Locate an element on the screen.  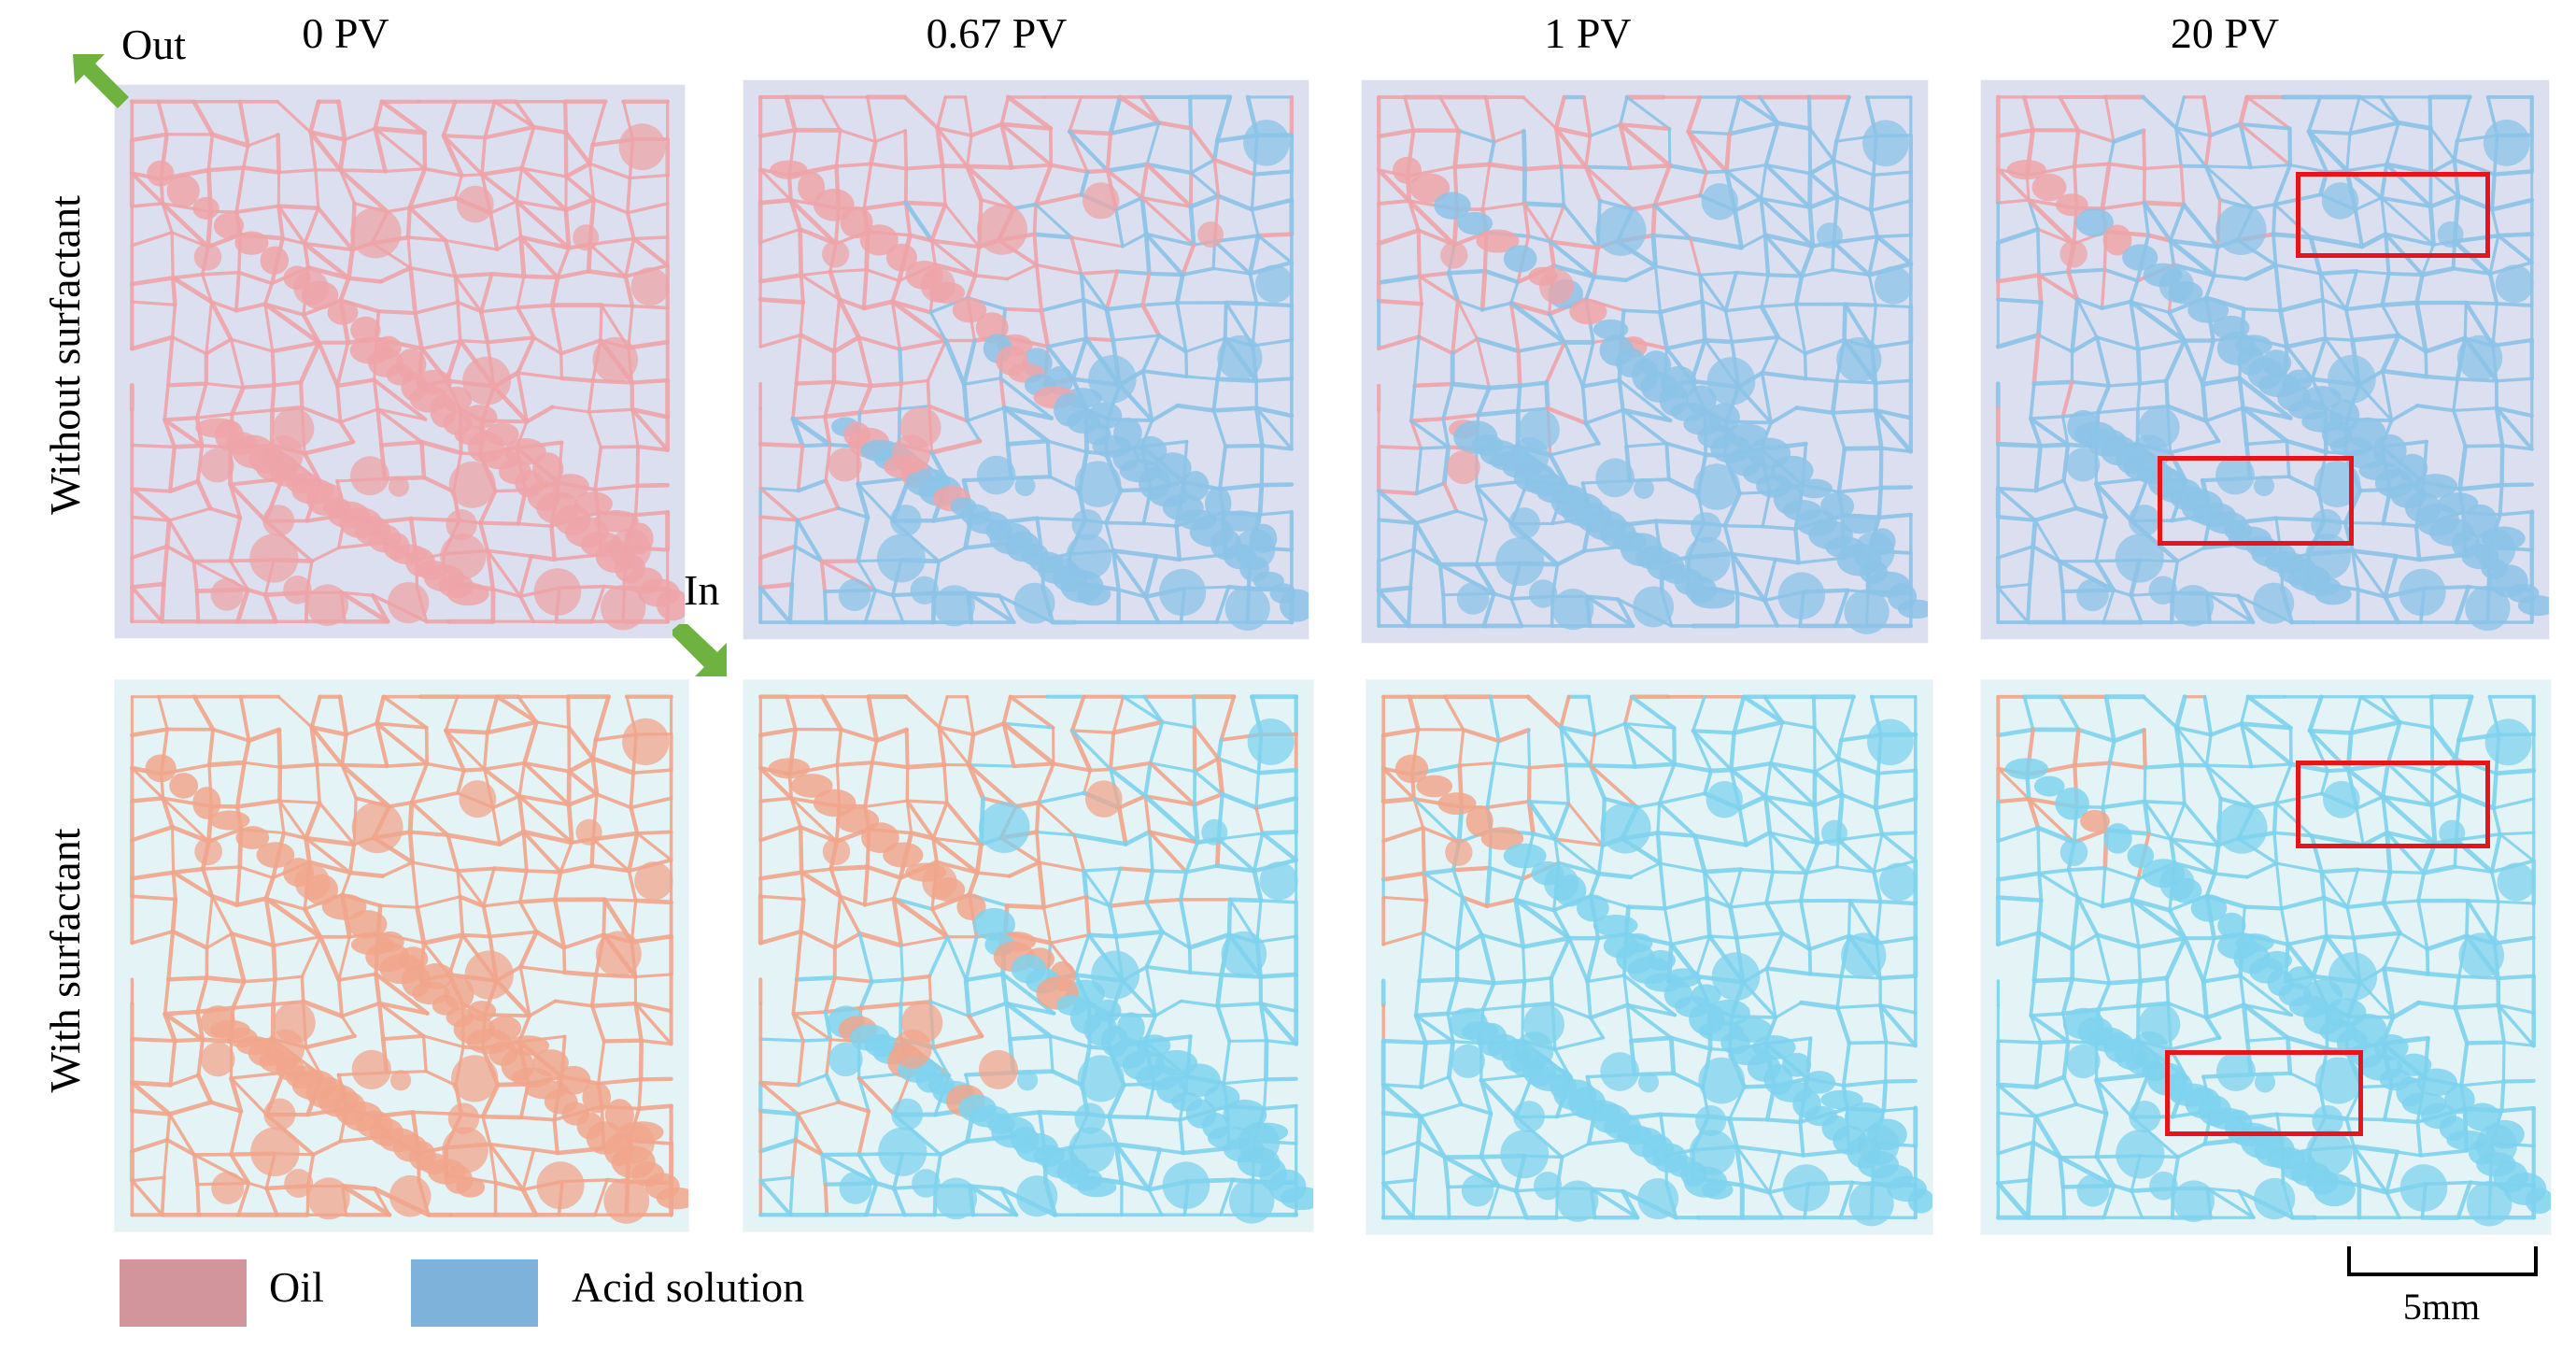
micromodel-panel-with-067pv is located at coordinates (1028, 955).